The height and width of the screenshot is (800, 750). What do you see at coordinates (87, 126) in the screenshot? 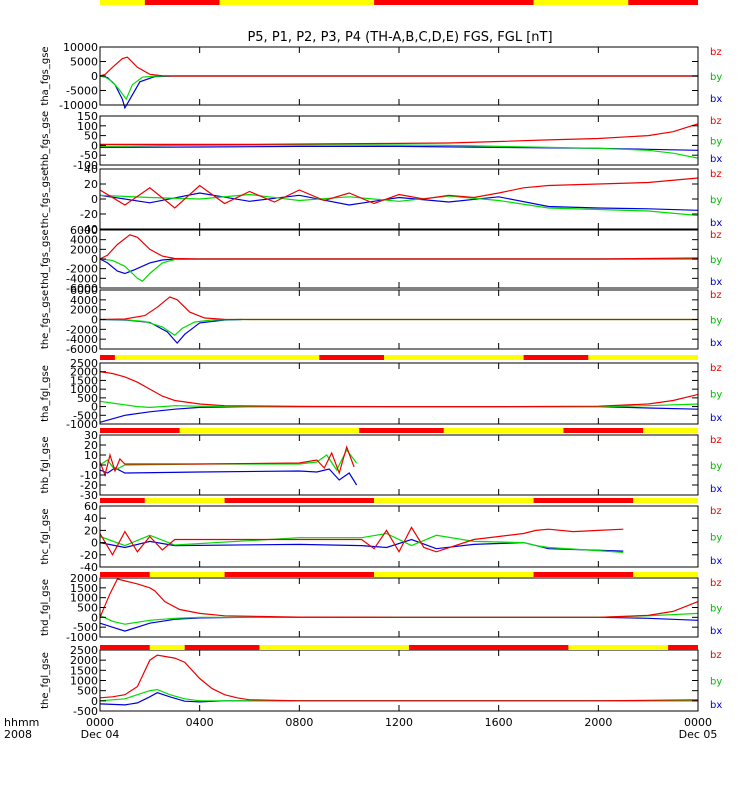
I see `y-tick-label: 100` at bounding box center [87, 126].